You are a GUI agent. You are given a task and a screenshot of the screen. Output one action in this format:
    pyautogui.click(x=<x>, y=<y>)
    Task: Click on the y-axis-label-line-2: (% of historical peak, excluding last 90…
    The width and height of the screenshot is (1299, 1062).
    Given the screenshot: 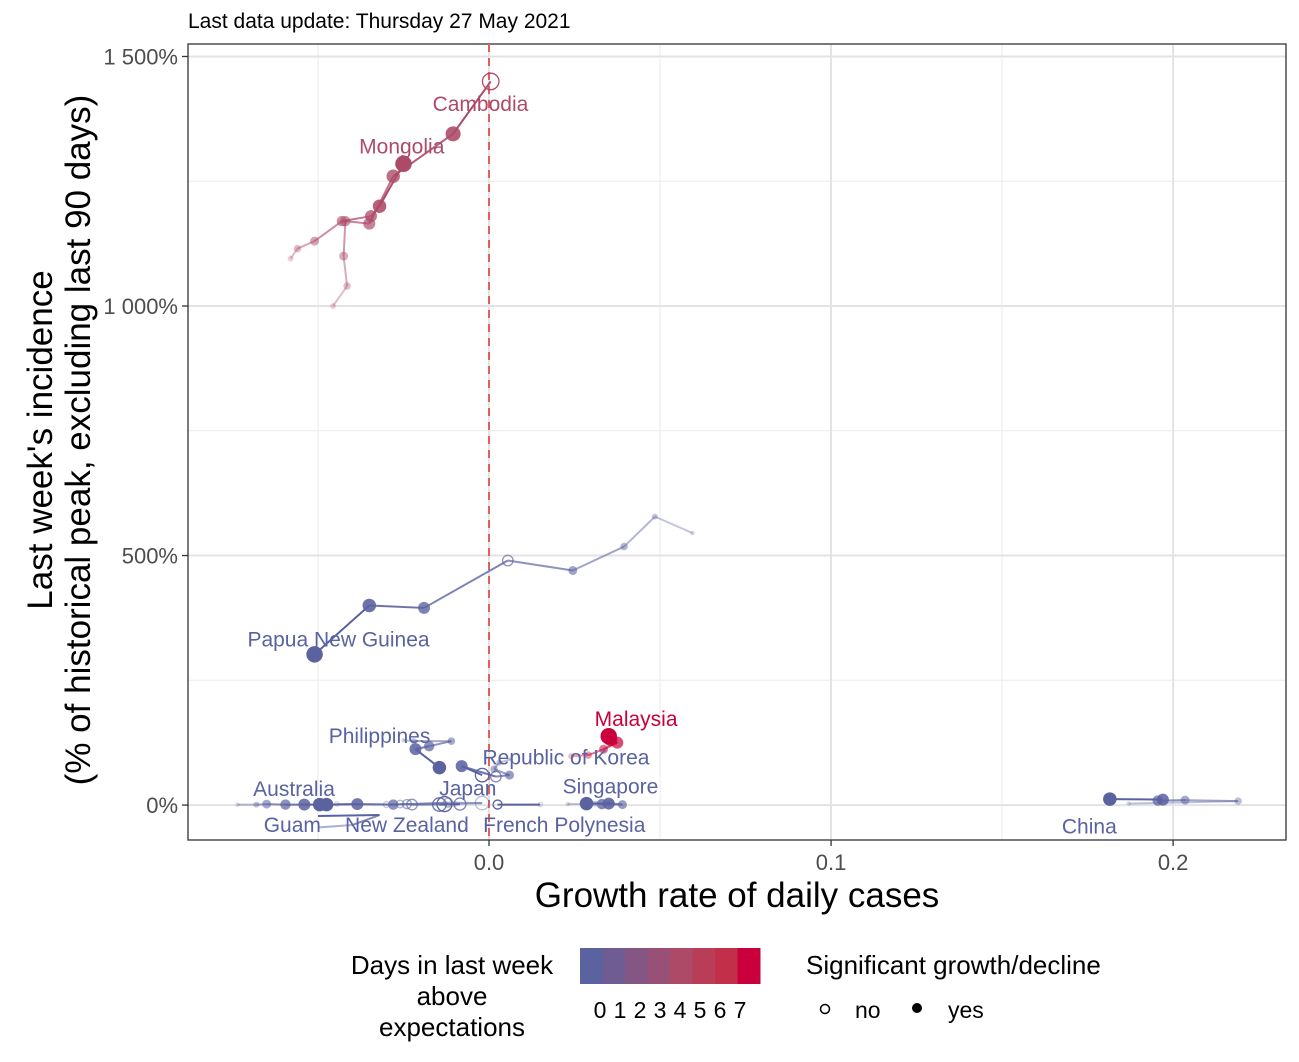 What is the action you would take?
    pyautogui.click(x=78, y=440)
    